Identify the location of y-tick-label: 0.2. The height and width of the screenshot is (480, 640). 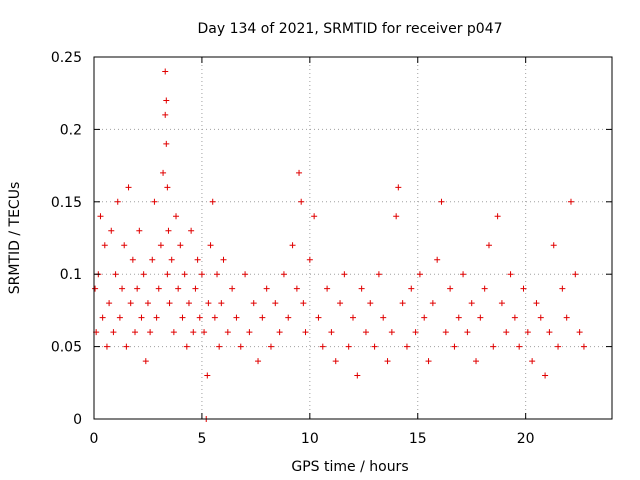
(71, 130).